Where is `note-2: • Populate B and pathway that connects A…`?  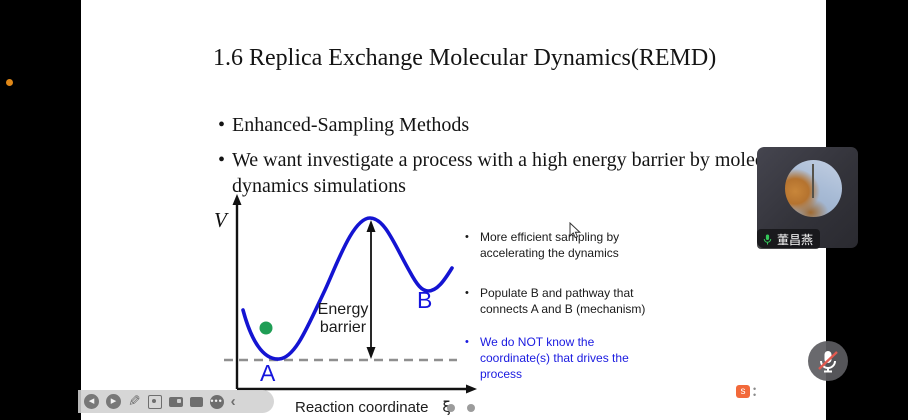 note-2: • Populate B and pathway that connects A… is located at coordinates (555, 301).